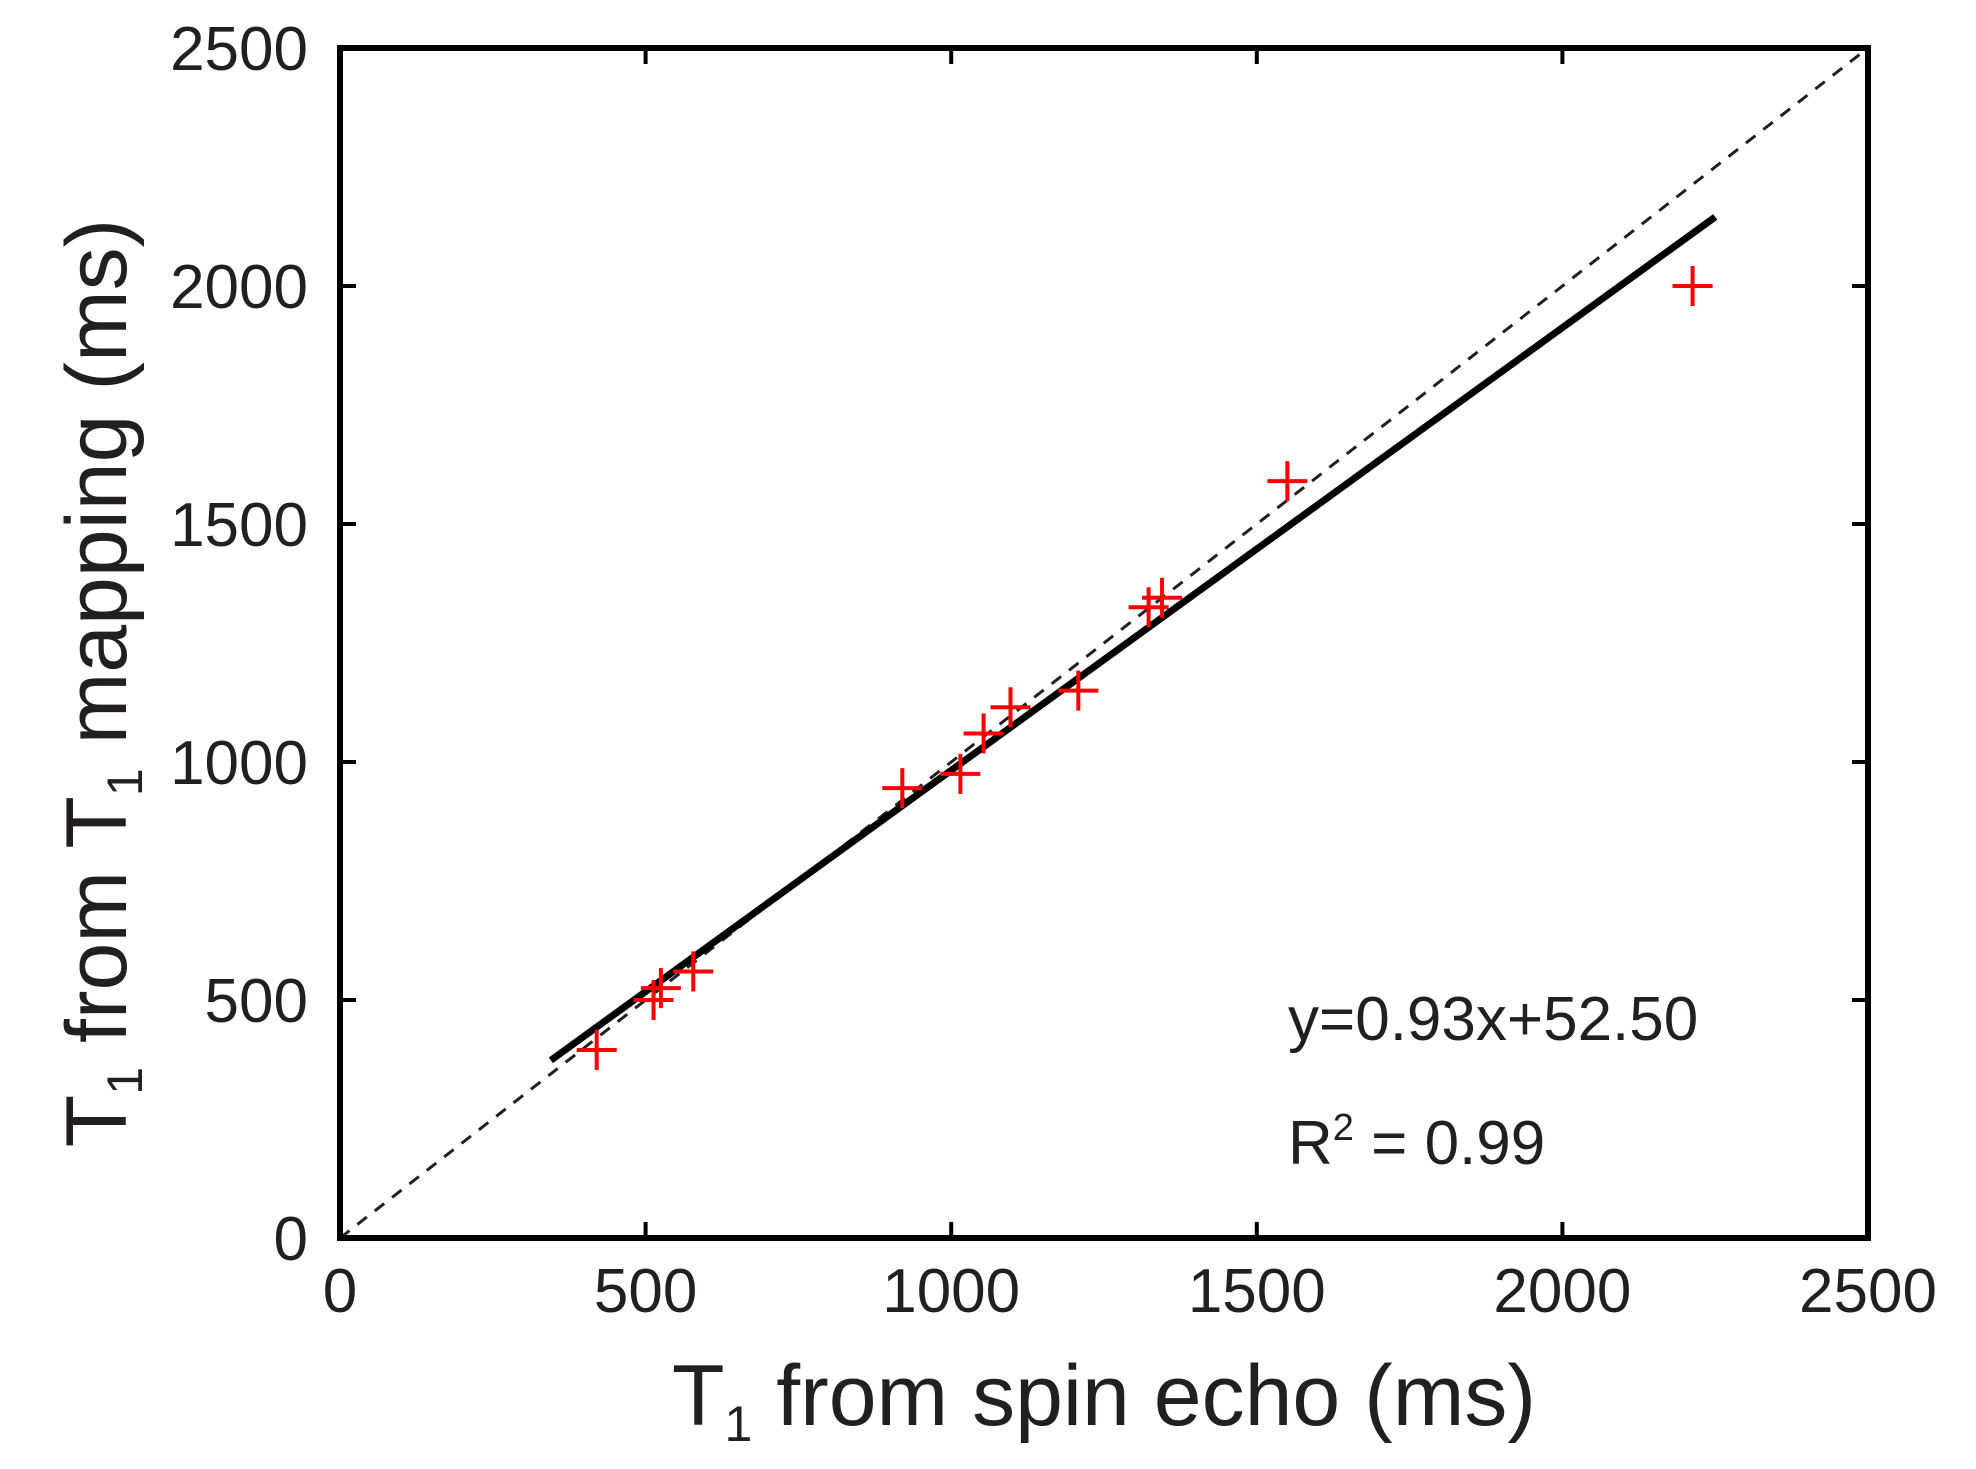 The width and height of the screenshot is (1976, 1469). I want to click on x-axis-label: T1 from spin echo (ms), so click(1104, 1400).